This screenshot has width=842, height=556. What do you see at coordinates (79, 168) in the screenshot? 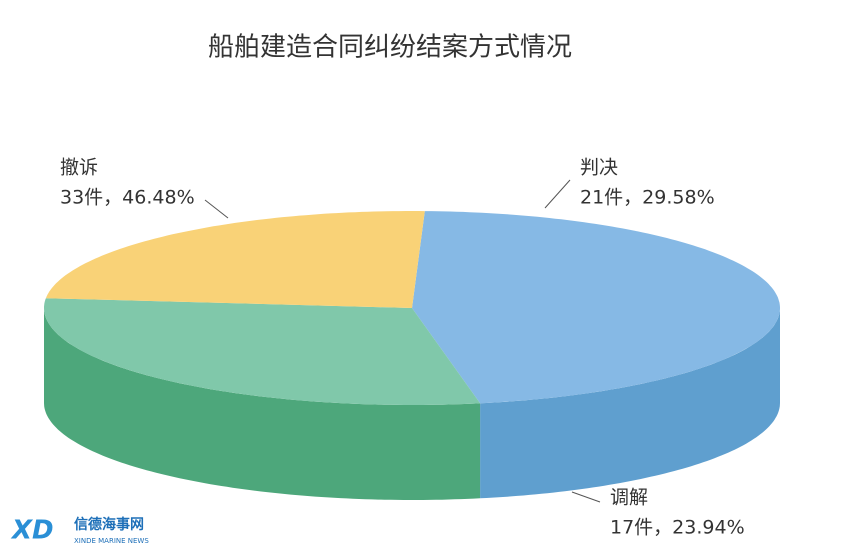
I see `category-label: 撤诉` at bounding box center [79, 168].